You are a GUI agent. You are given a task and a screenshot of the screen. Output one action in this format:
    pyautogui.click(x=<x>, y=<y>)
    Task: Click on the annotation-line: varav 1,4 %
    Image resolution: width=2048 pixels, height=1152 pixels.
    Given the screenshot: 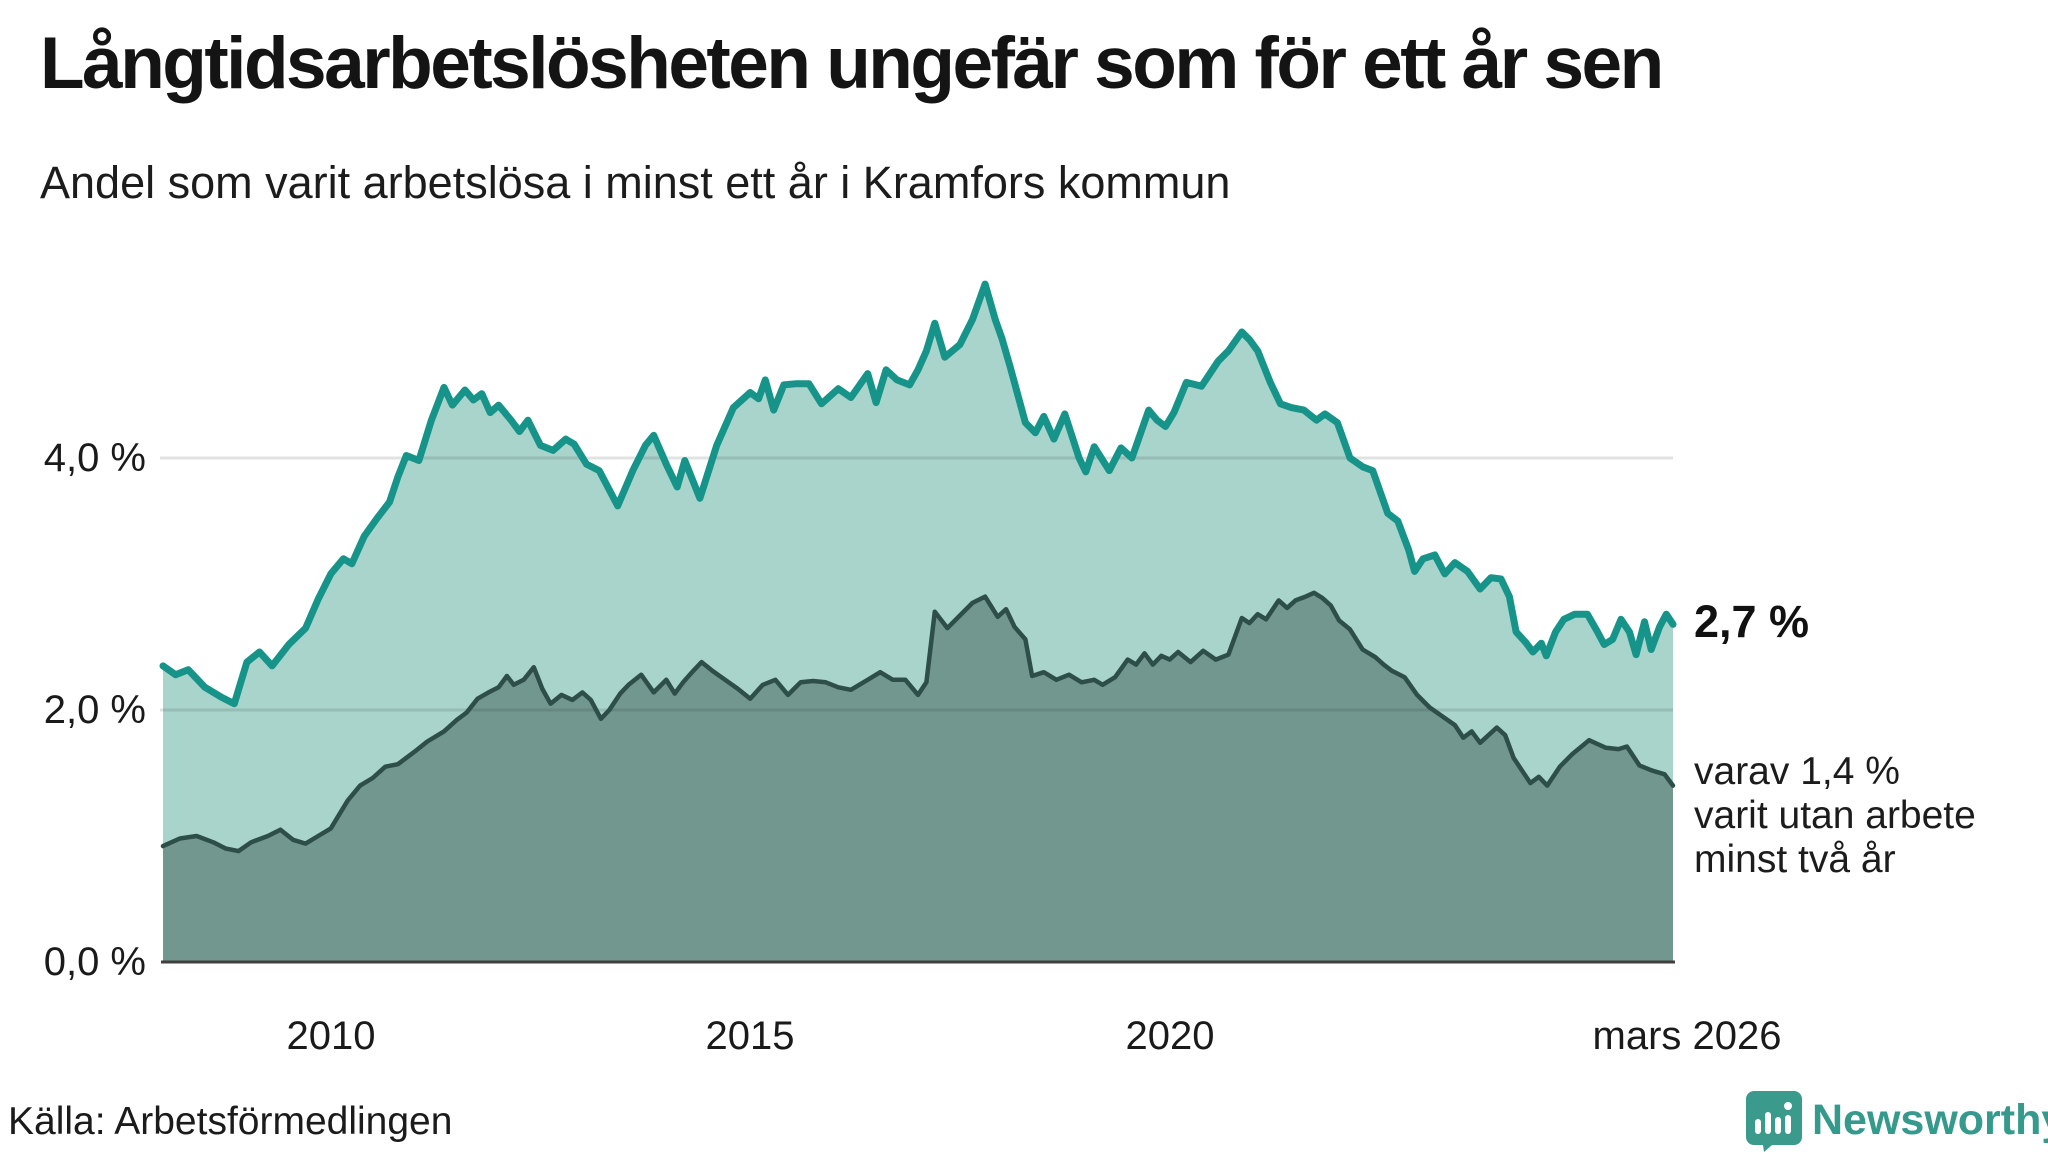 What is the action you would take?
    pyautogui.click(x=1797, y=771)
    